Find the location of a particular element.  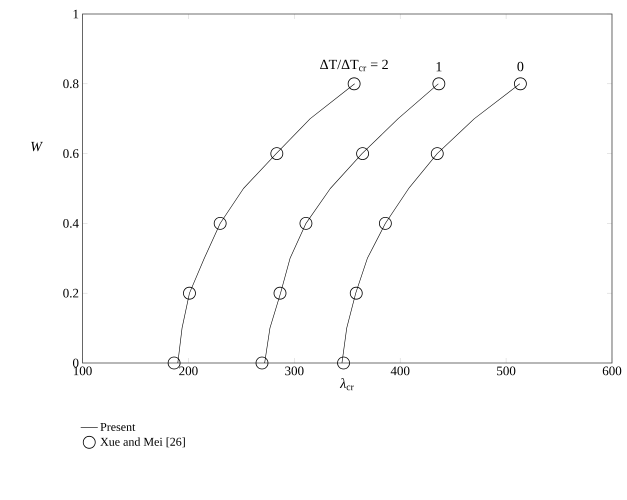

y-tick-label: 0 is located at coordinates (75, 363).